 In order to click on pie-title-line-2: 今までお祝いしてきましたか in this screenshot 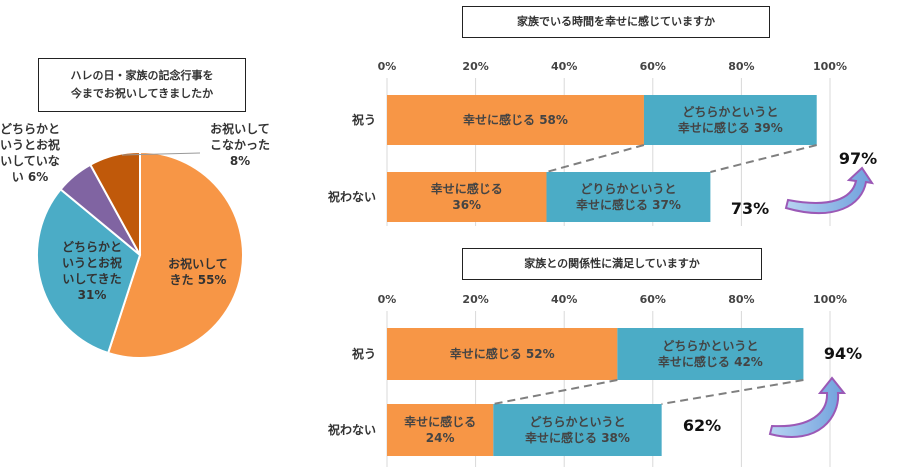, I will do `click(142, 93)`.